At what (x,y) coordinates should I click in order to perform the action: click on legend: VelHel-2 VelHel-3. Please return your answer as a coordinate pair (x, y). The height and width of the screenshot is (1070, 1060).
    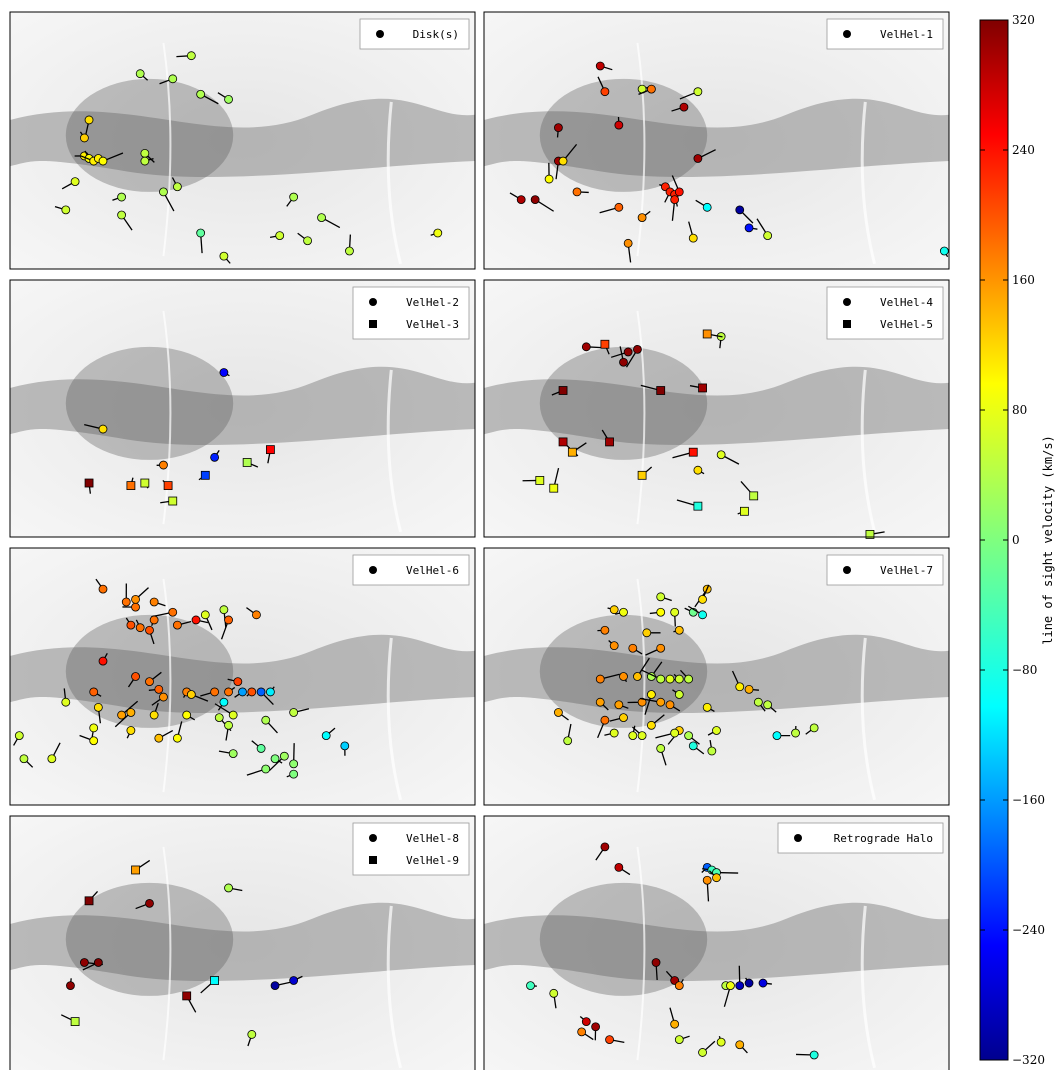
    Looking at the image, I should click on (411, 313).